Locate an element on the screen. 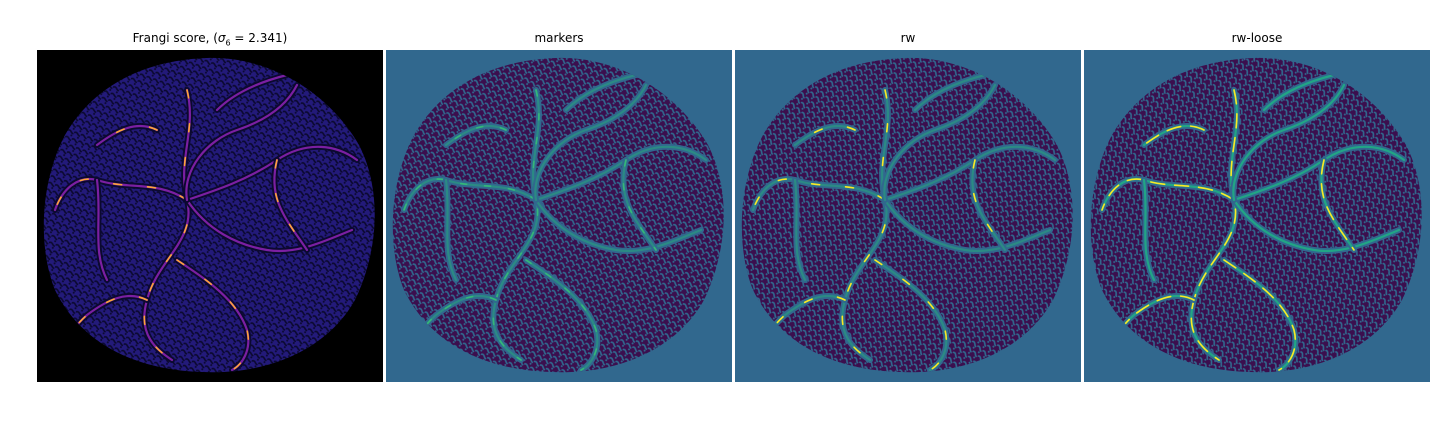 This screenshot has height=432, width=1440. panel-title-rw-loose: rw-loose is located at coordinates (1257, 38).